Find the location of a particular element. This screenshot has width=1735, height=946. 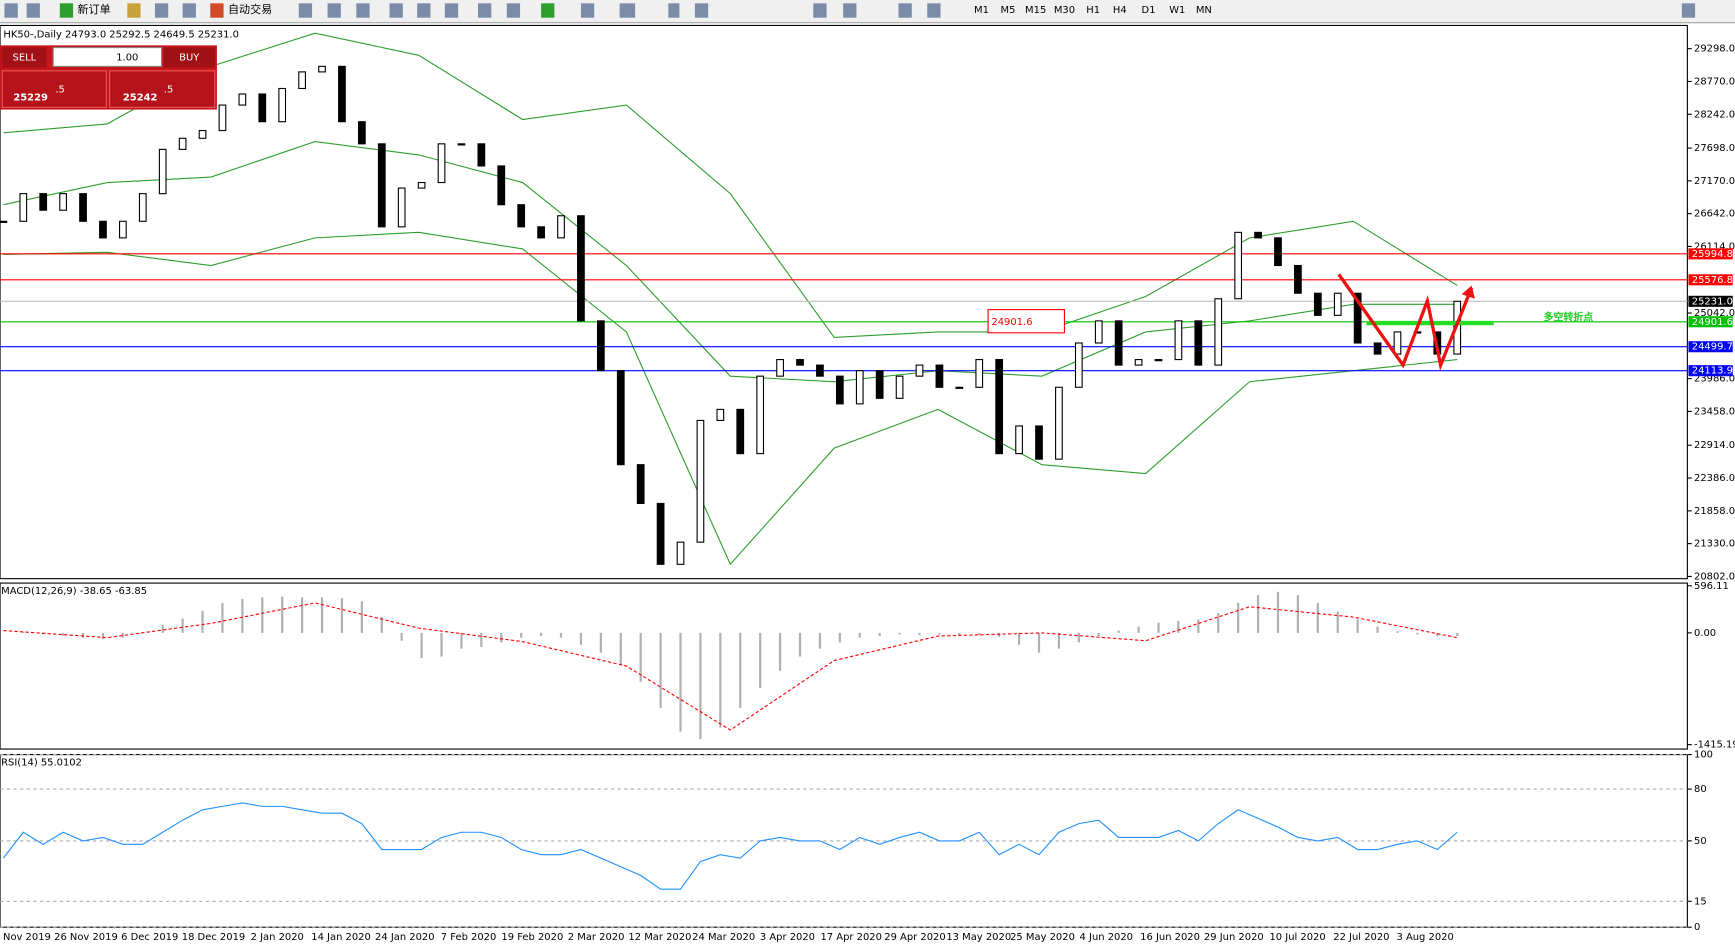

new-order-button: 新订单 is located at coordinates (94, 9).